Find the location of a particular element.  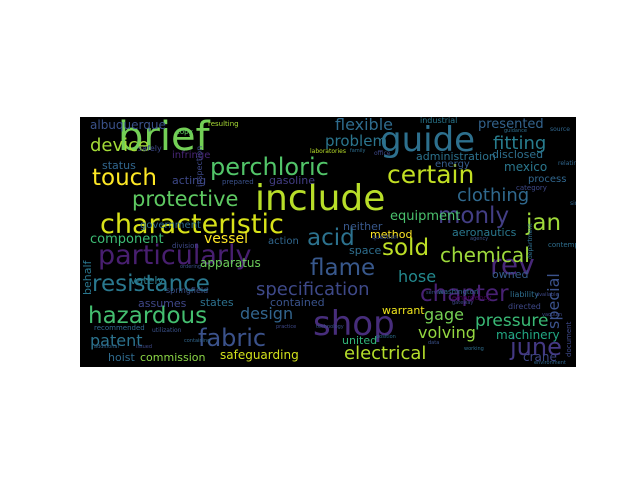

word-june: june is located at coordinates (536, 347).